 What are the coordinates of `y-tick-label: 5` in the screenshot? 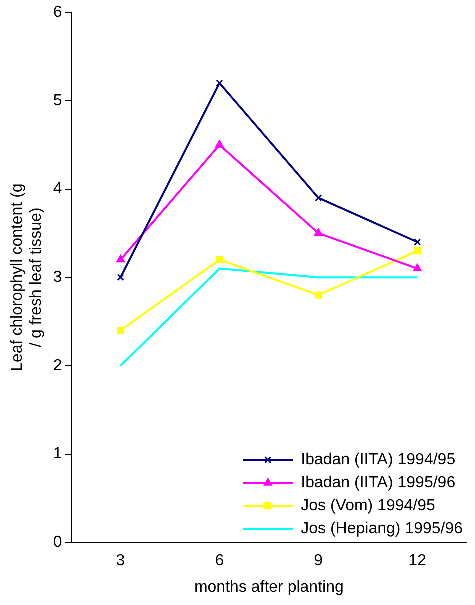 It's located at (57, 101).